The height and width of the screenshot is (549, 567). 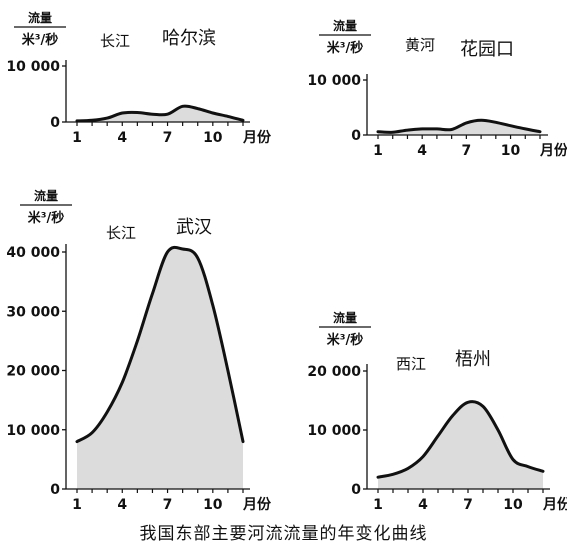 I want to click on station-label: 花园口, so click(x=487, y=49).